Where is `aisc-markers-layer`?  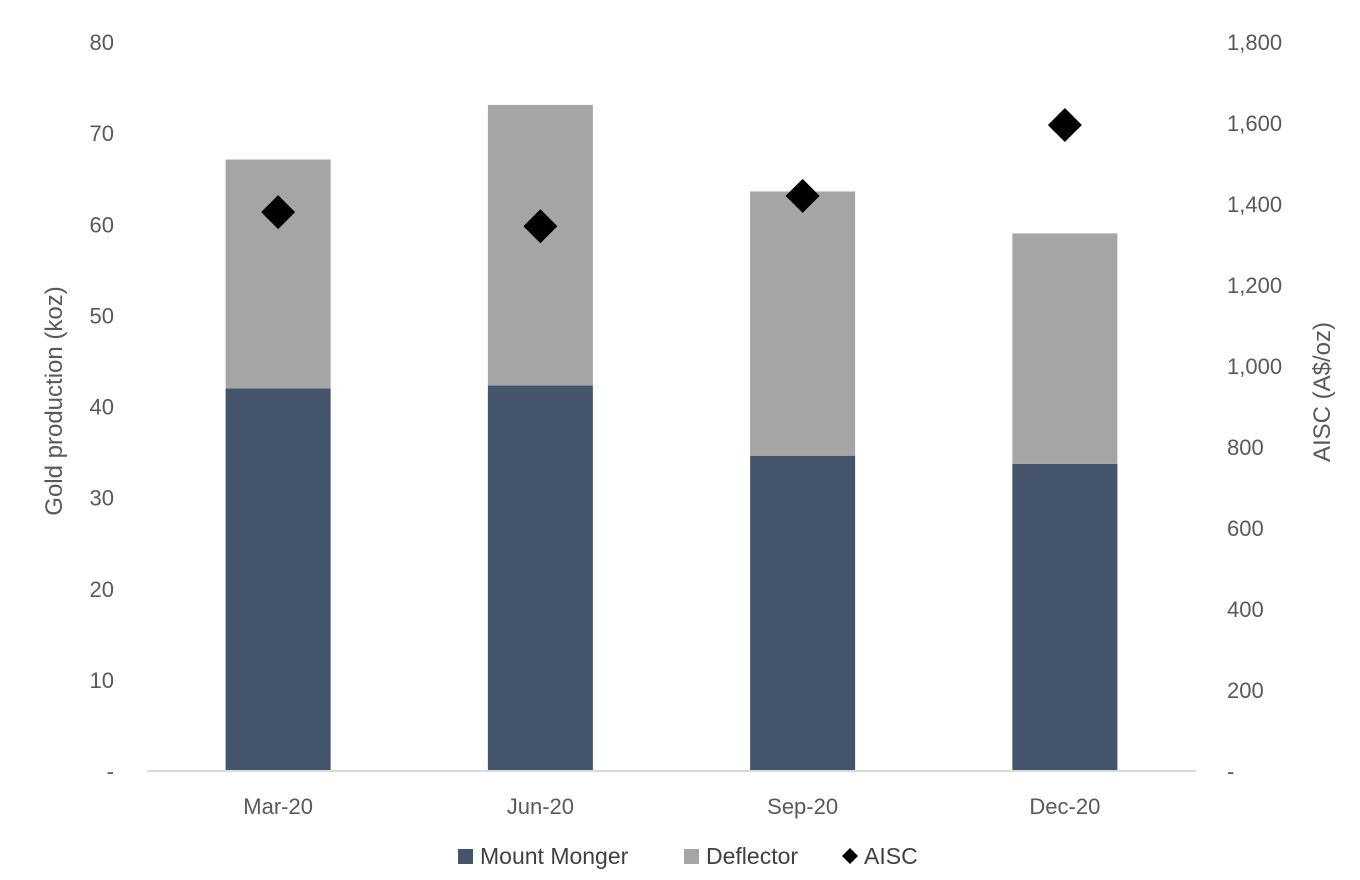 aisc-markers-layer is located at coordinates (671, 176).